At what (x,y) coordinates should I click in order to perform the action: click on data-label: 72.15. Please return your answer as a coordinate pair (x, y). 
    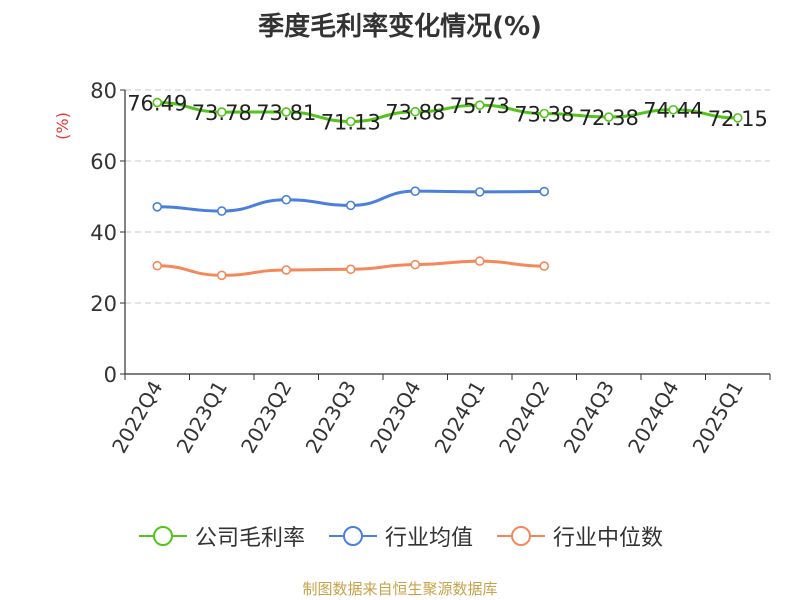
    Looking at the image, I should click on (738, 119).